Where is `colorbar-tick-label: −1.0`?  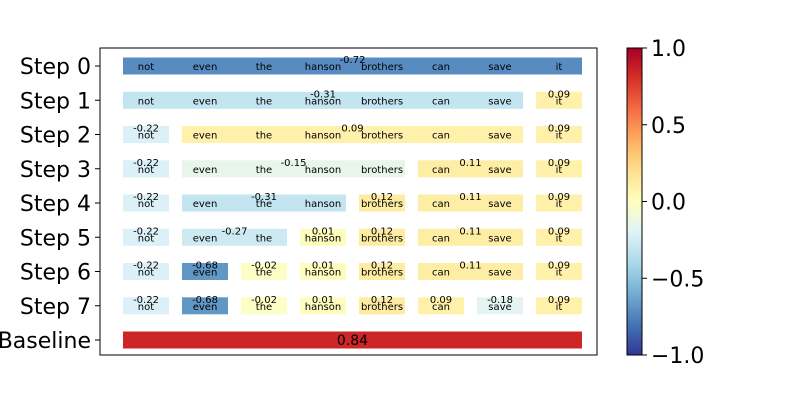
colorbar-tick-label: −1.0 is located at coordinates (677, 356).